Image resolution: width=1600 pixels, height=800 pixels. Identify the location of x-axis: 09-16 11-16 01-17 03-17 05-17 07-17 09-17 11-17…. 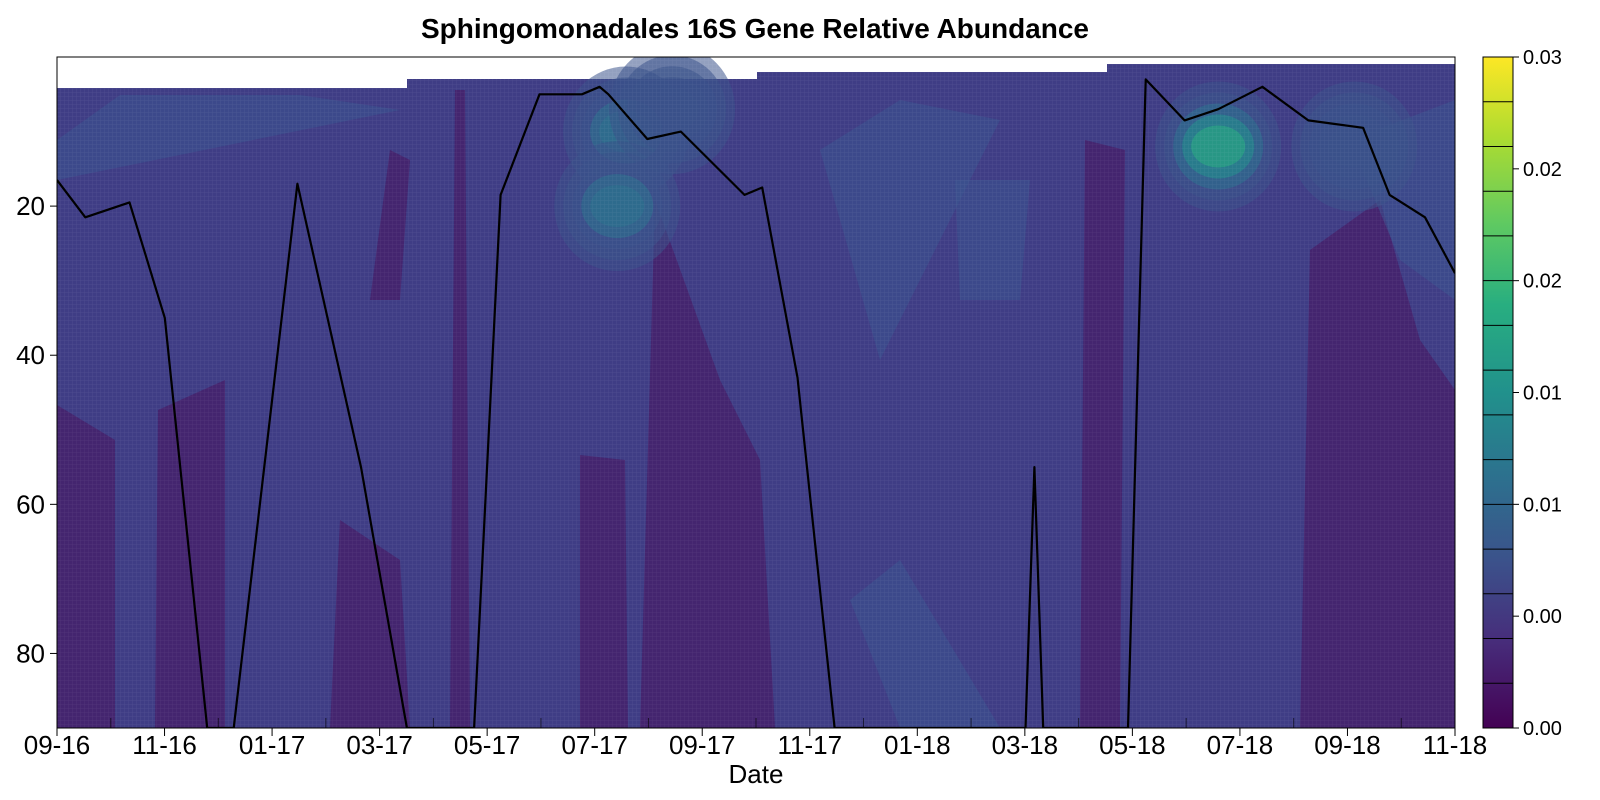
(756, 739).